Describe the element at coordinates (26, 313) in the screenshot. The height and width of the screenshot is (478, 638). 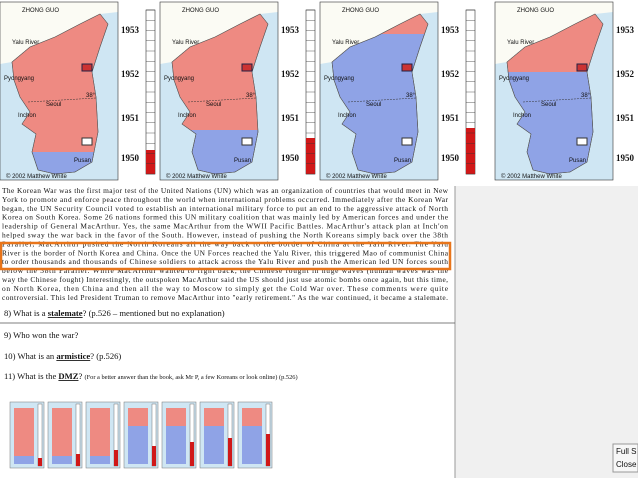
I see `question-before: 8) What is a` at that location.